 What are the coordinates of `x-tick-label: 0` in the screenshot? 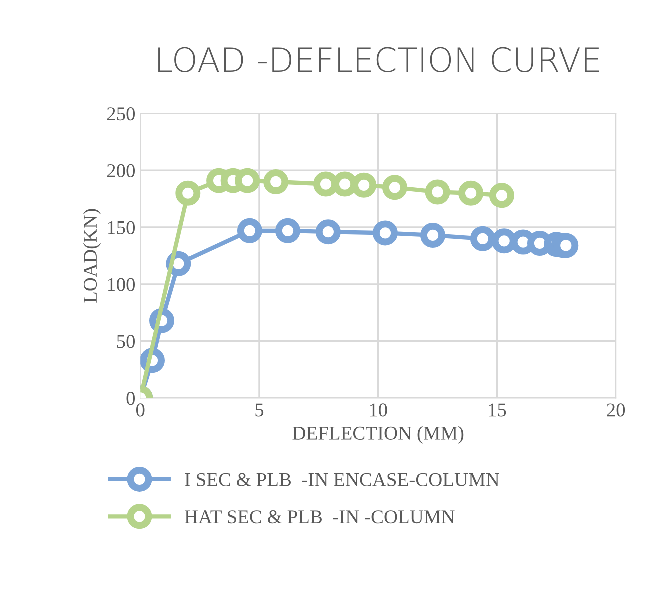 It's located at (140, 410).